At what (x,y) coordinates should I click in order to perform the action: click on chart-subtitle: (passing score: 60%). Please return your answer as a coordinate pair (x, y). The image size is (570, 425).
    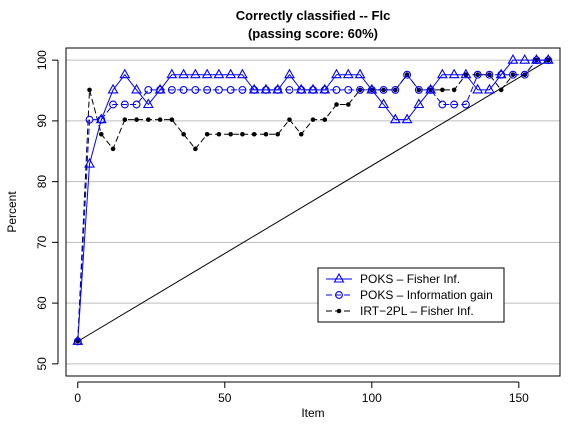
    Looking at the image, I should click on (313, 33).